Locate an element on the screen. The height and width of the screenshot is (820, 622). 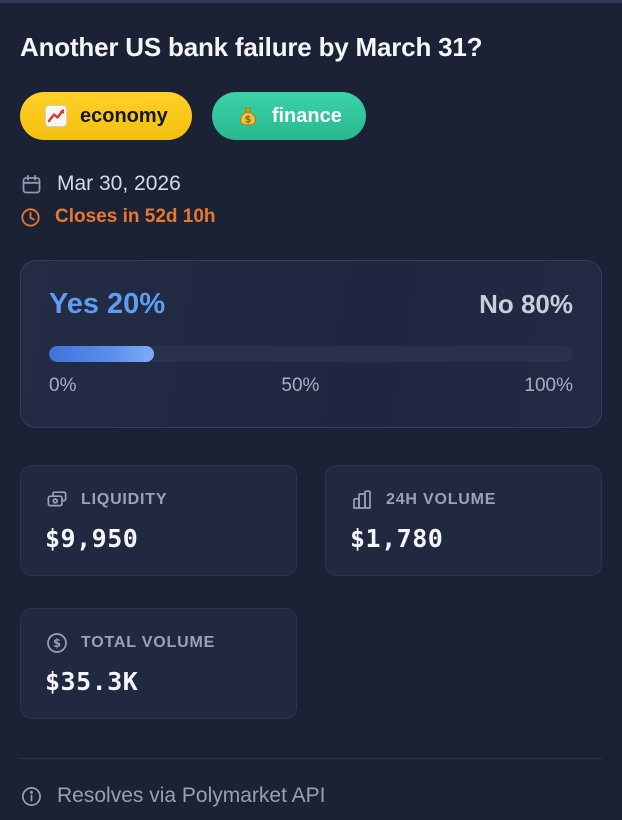
volume-24h-card: 24H VOLUME $1,780 is located at coordinates (463, 520).